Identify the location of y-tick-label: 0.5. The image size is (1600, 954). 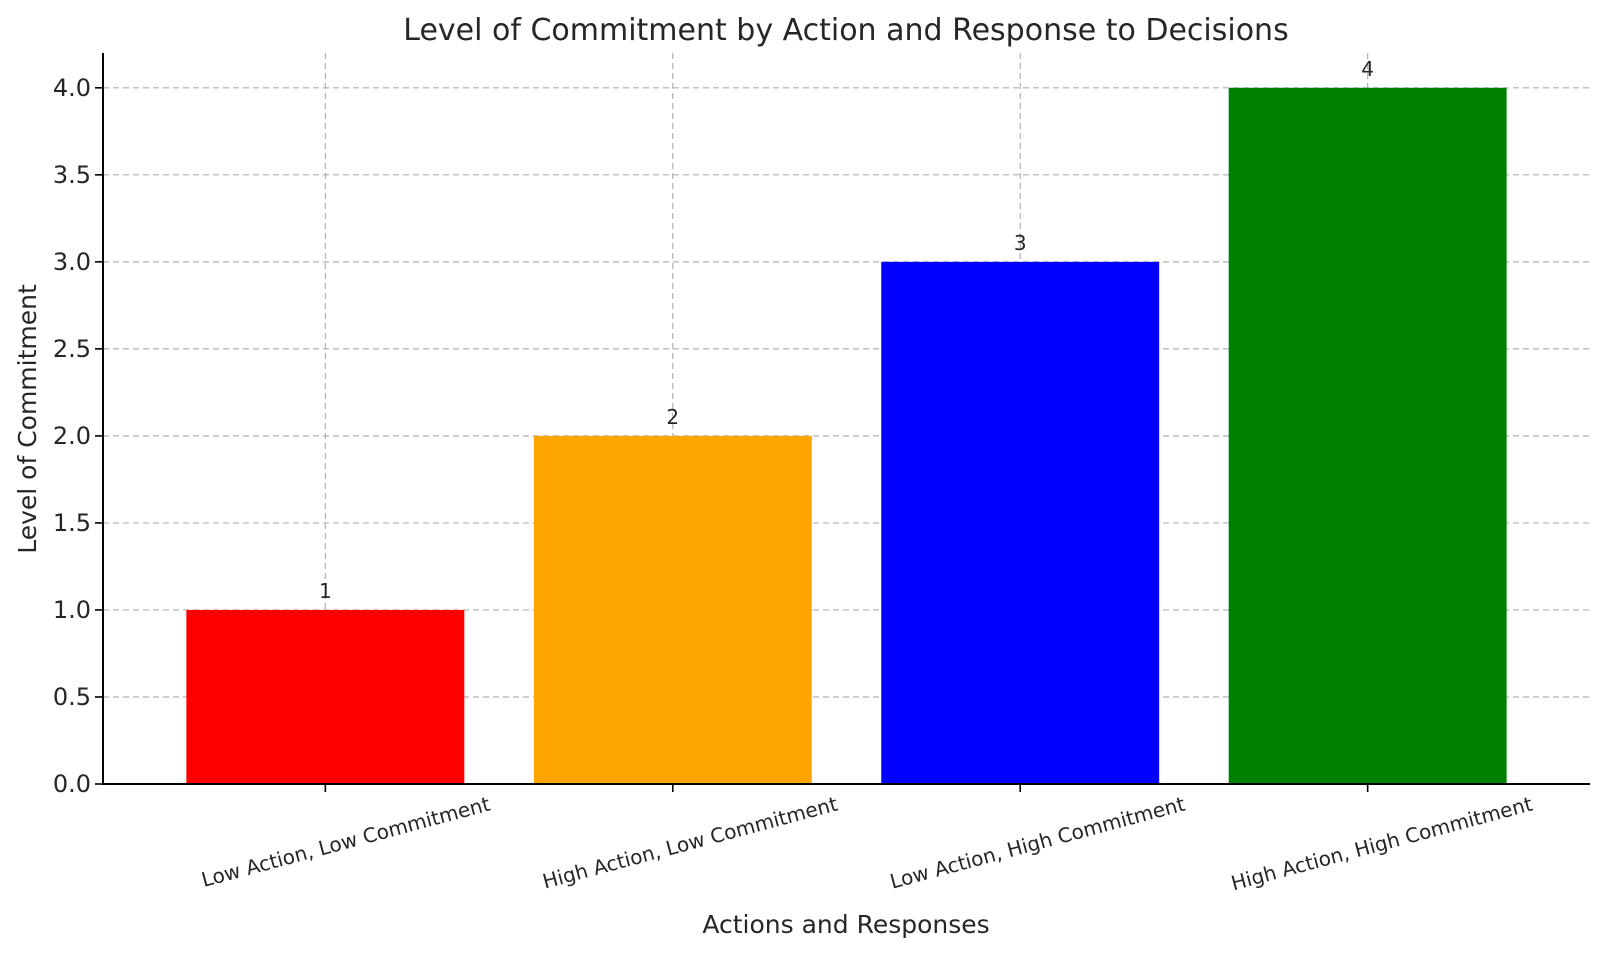
(72, 697).